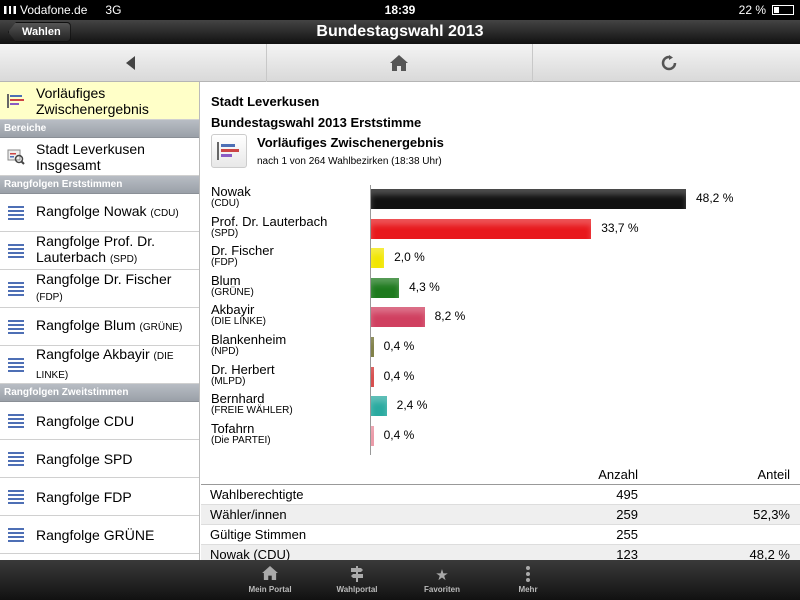 The image size is (800, 600). Describe the element at coordinates (225, 233) in the screenshot. I see `candidate-party: (SPD)` at that location.